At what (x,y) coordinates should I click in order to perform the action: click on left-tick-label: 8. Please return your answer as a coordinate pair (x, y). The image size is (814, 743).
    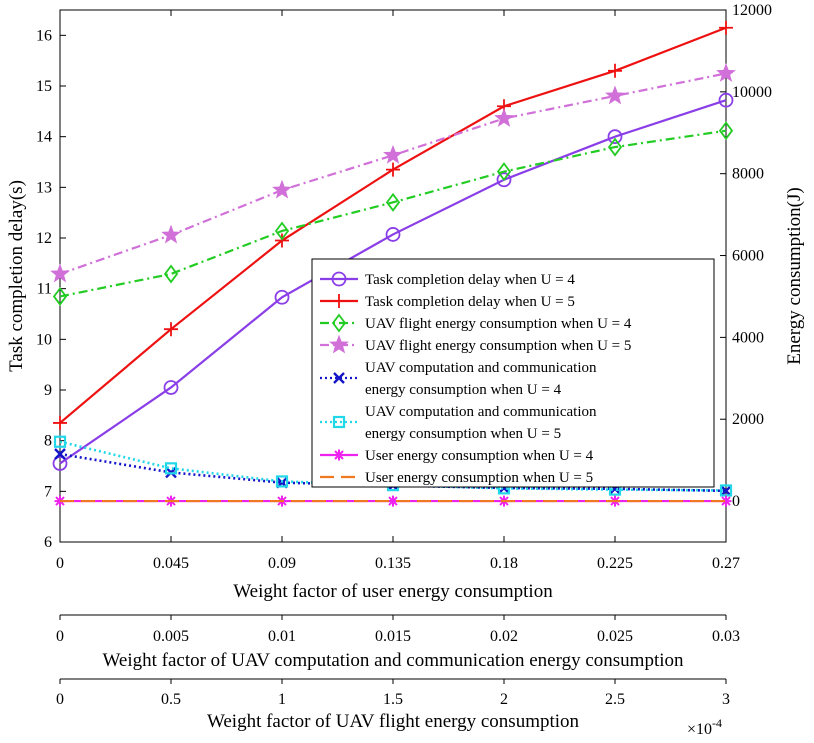
    Looking at the image, I should click on (48, 441).